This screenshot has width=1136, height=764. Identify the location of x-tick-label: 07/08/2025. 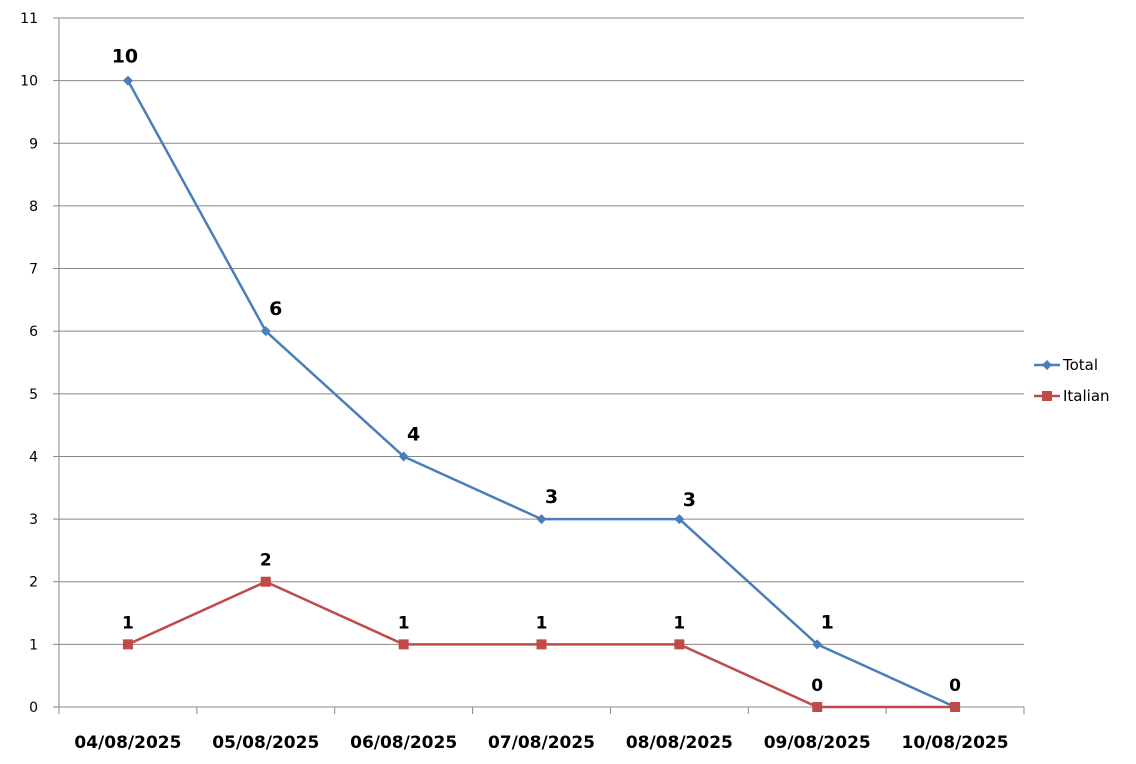
(541, 743).